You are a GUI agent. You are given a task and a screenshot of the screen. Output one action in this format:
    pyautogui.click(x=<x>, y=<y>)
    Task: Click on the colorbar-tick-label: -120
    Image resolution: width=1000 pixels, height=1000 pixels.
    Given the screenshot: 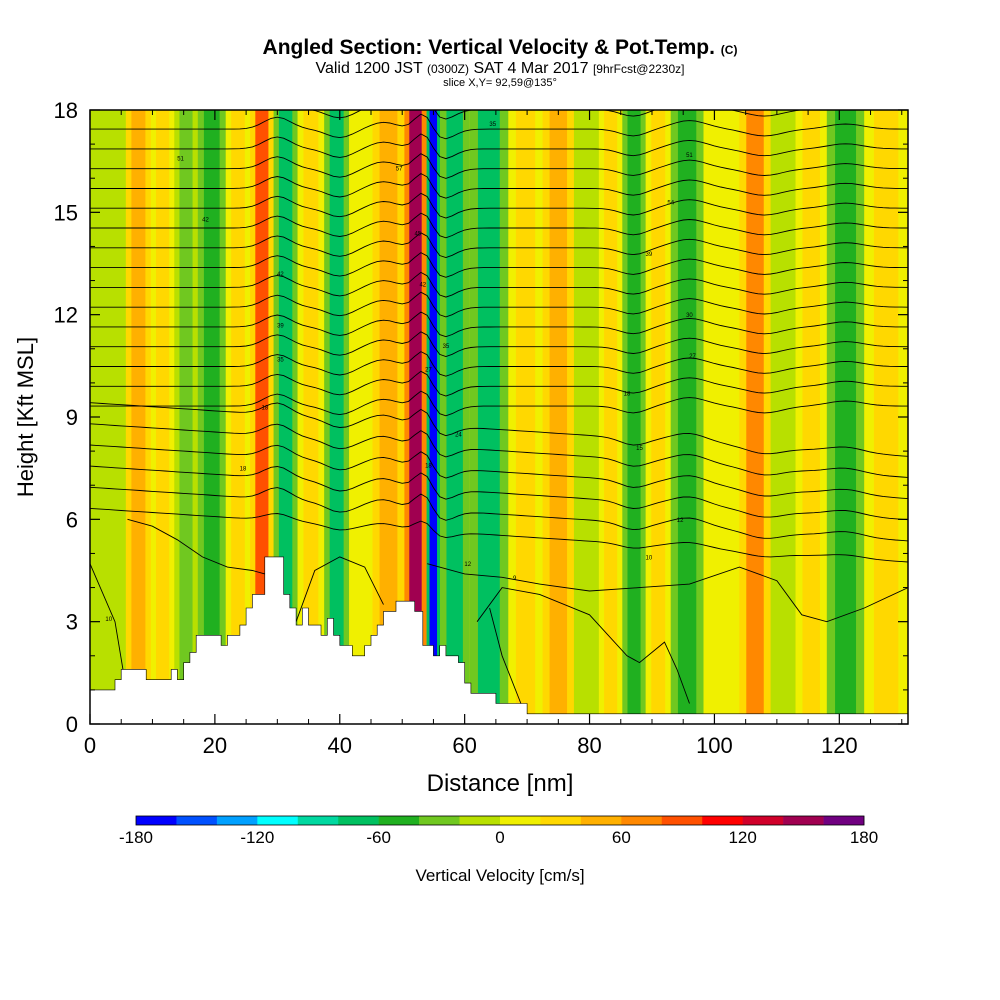 What is the action you would take?
    pyautogui.click(x=257, y=837)
    